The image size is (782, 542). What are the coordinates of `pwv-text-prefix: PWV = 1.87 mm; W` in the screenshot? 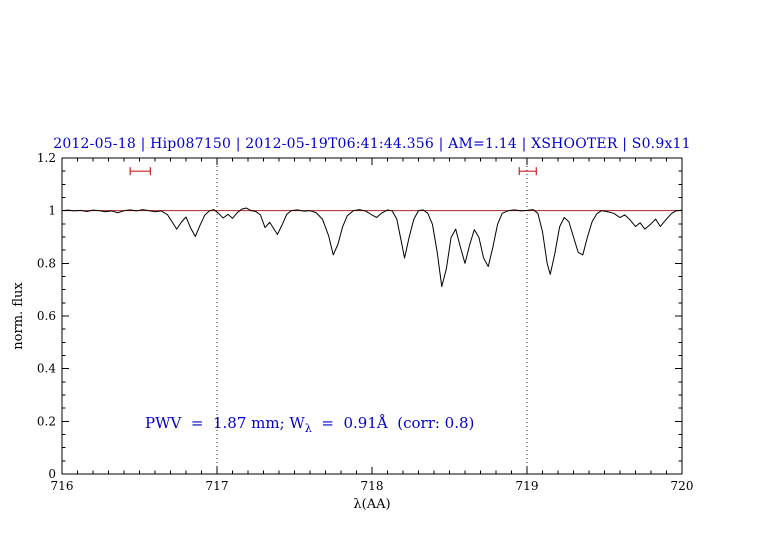 It's located at (225, 423).